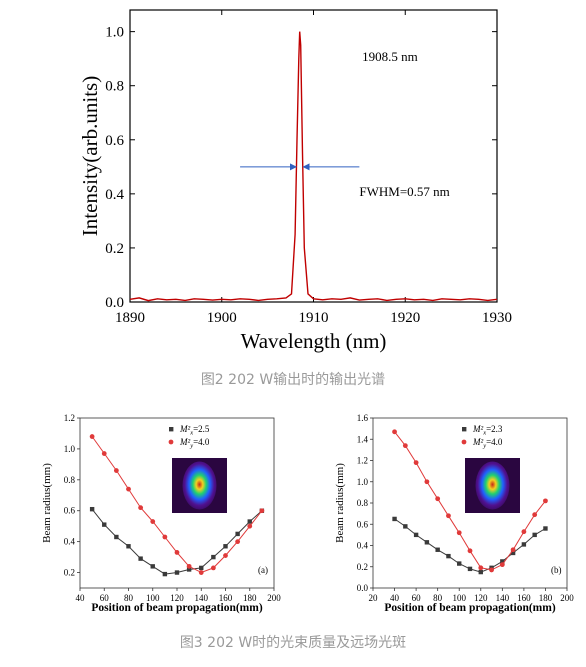  I want to click on y-axis-label: Beam radius(mm), so click(47, 503).